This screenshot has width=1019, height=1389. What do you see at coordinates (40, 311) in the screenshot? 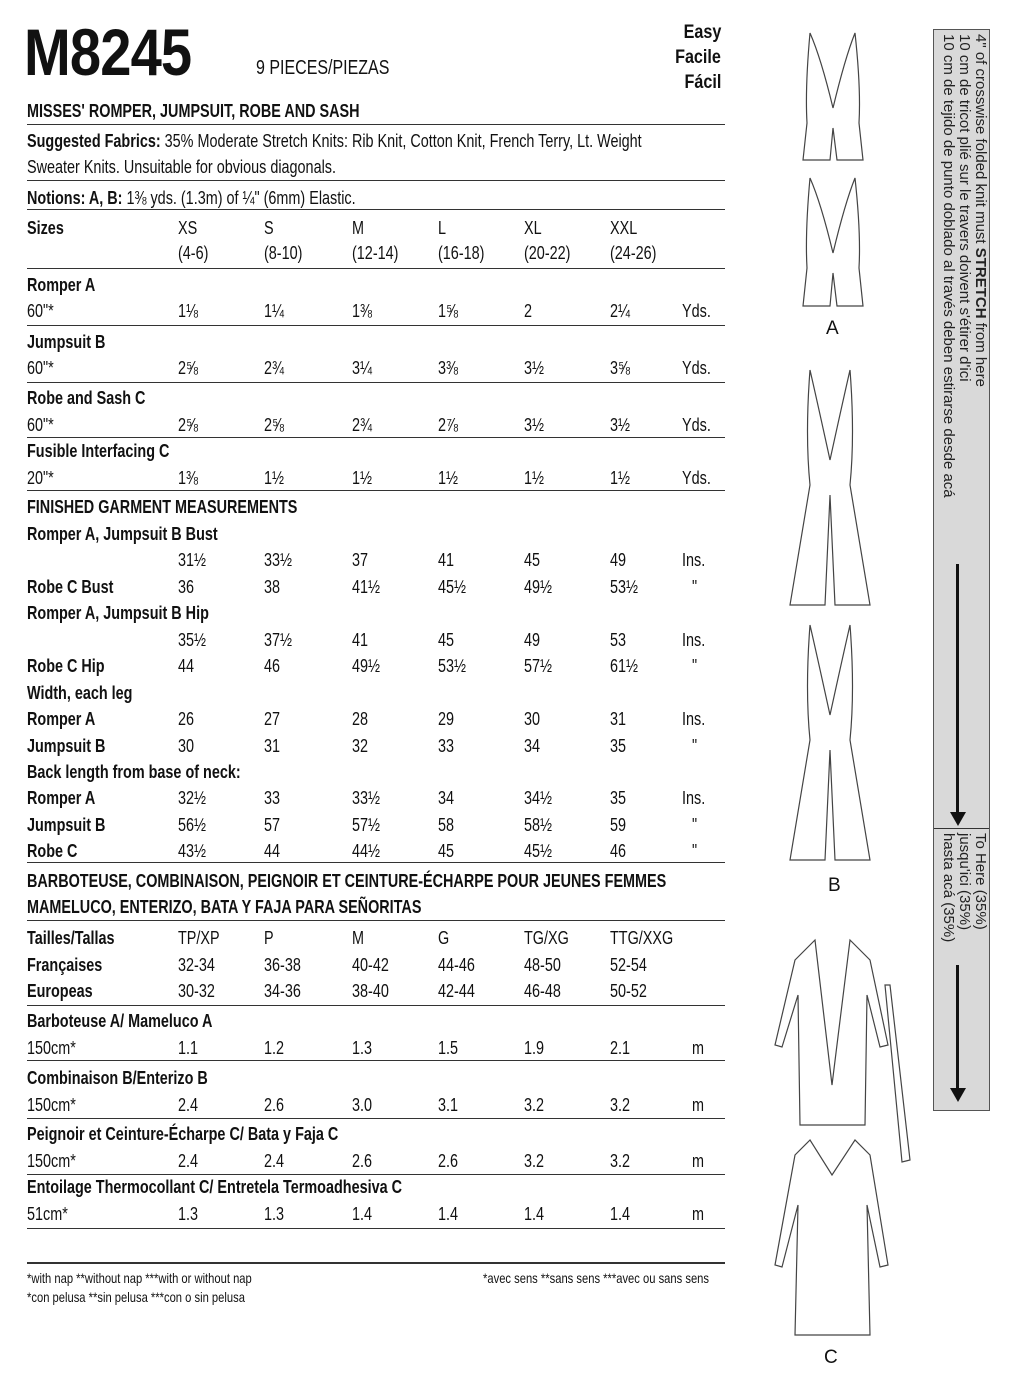
I see `row-label: 60"*` at bounding box center [40, 311].